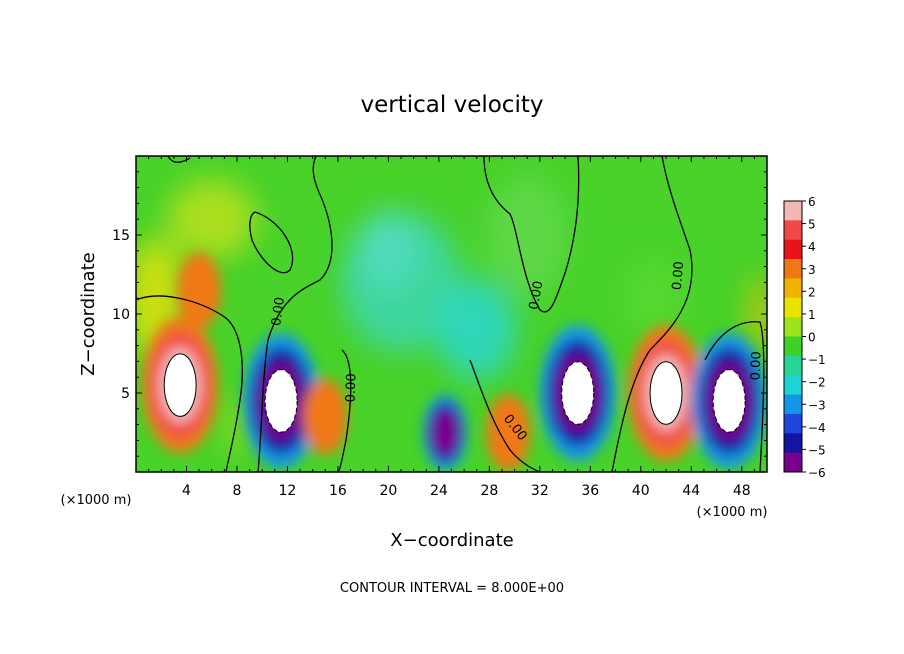  Describe the element at coordinates (236, 491) in the screenshot. I see `x-tick-label: 8` at that location.